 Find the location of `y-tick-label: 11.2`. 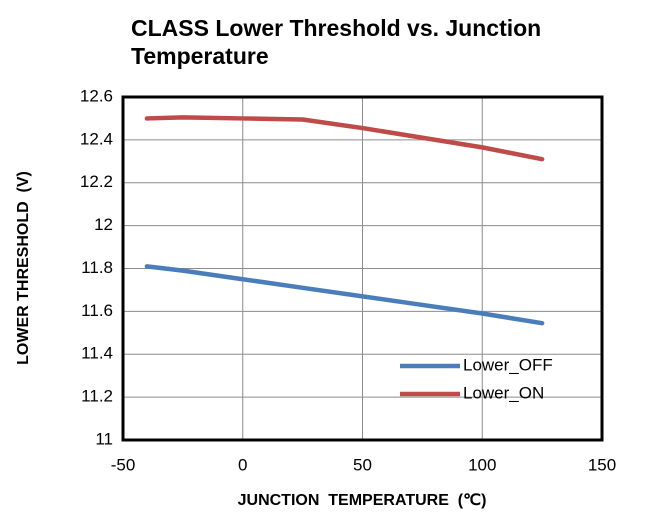

y-tick-label: 11.2 is located at coordinates (97, 396).